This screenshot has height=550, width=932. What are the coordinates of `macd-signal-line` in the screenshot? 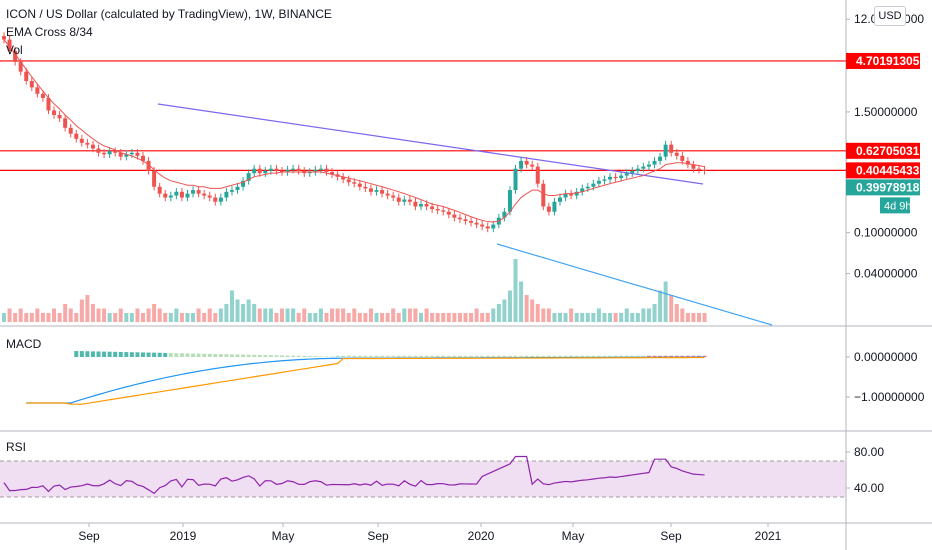 It's located at (365, 380).